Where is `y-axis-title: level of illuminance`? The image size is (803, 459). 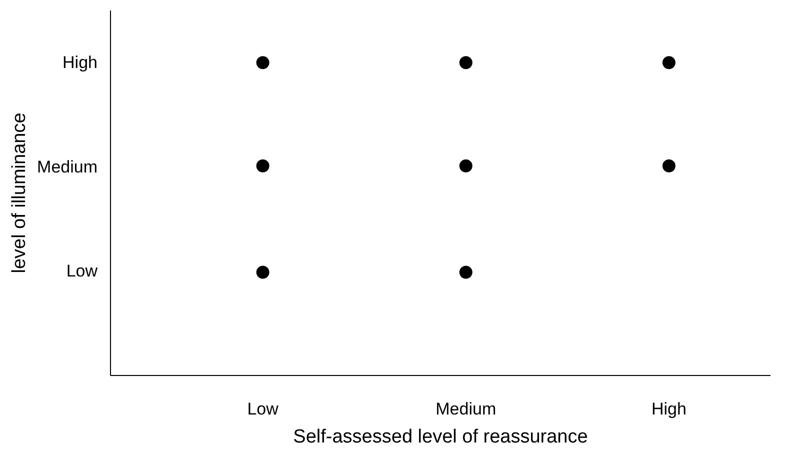
y-axis-title: level of illuminance is located at coordinates (19, 193).